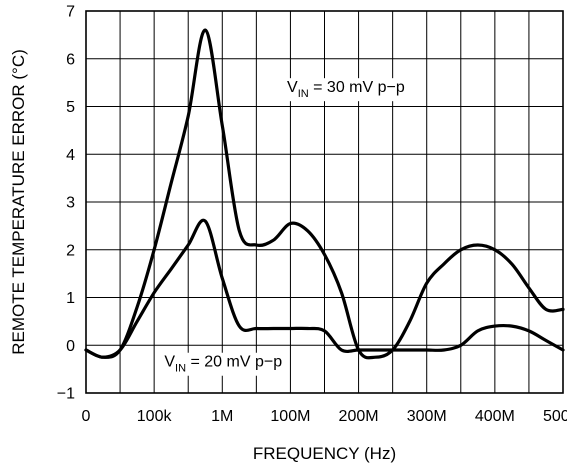 Image resolution: width=567 pixels, height=471 pixels. What do you see at coordinates (70, 12) in the screenshot?
I see `y-tick-label: 7` at bounding box center [70, 12].